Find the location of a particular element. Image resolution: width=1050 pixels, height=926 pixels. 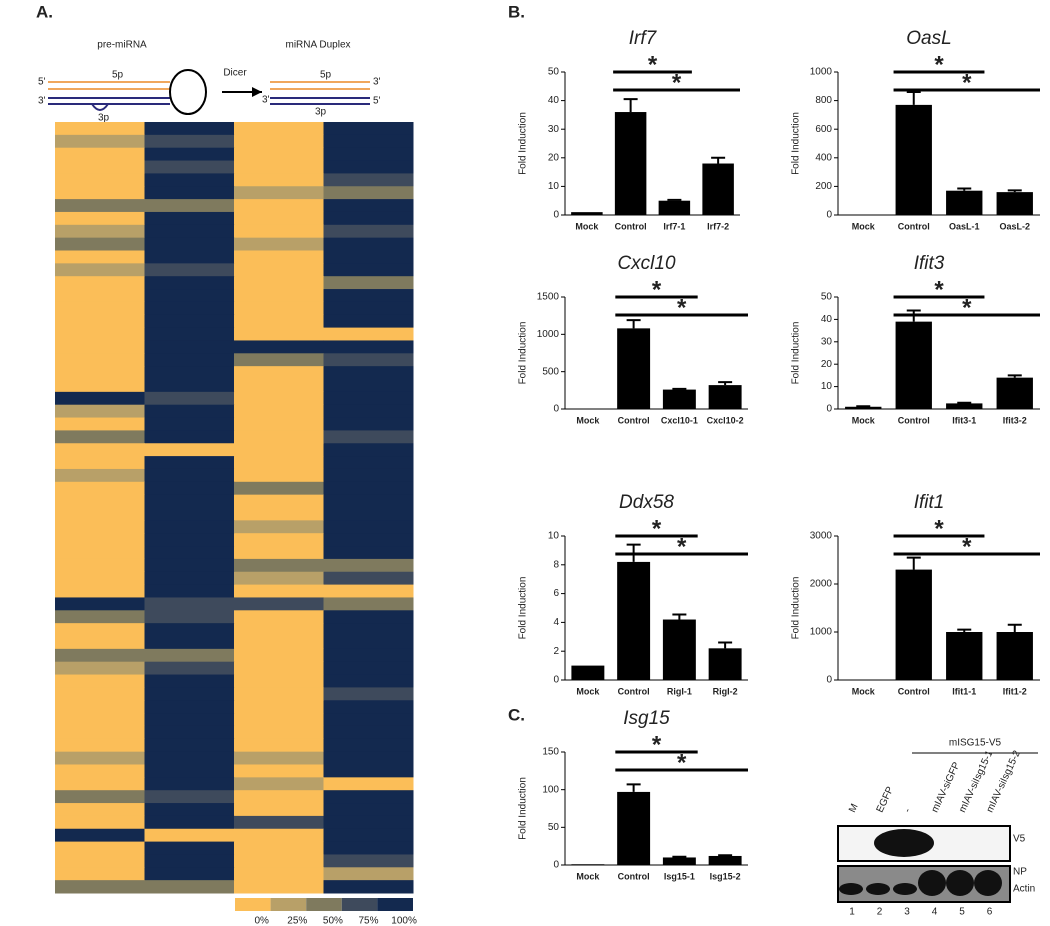

western-blot: mISG15-V5 is located at coordinates (937, 820).